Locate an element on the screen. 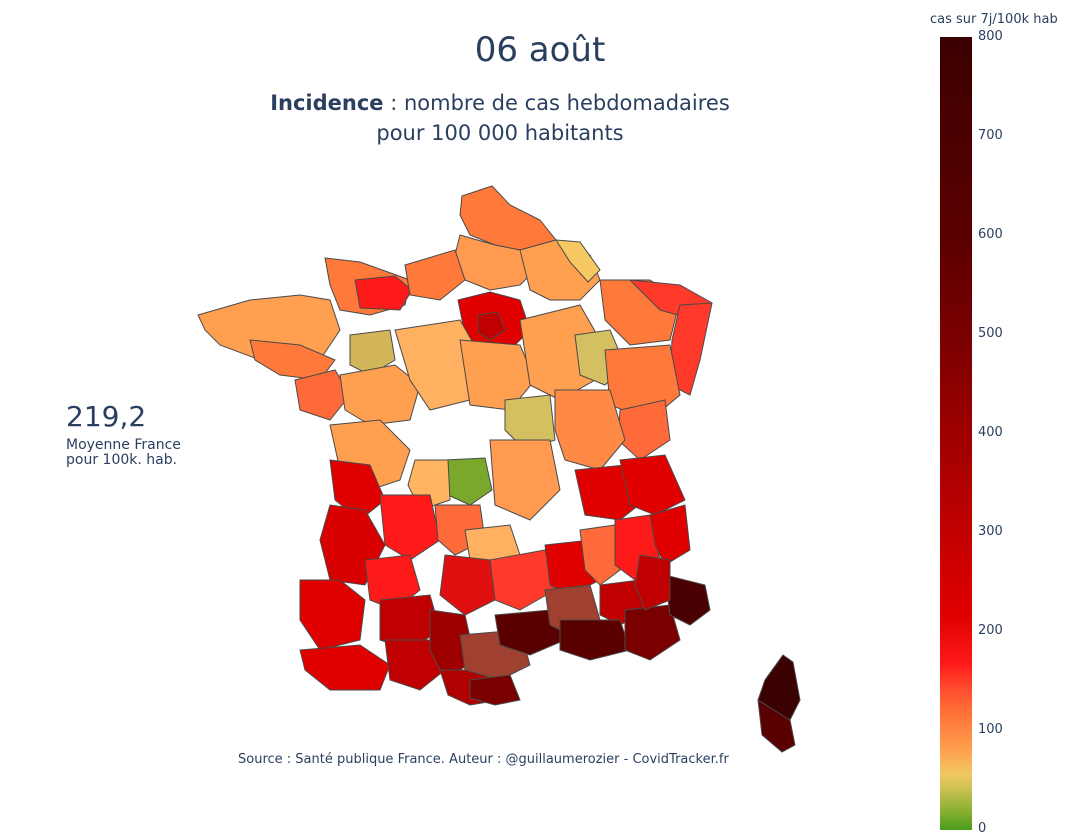  department-region-alpes-maritimes is located at coordinates (687, 600).